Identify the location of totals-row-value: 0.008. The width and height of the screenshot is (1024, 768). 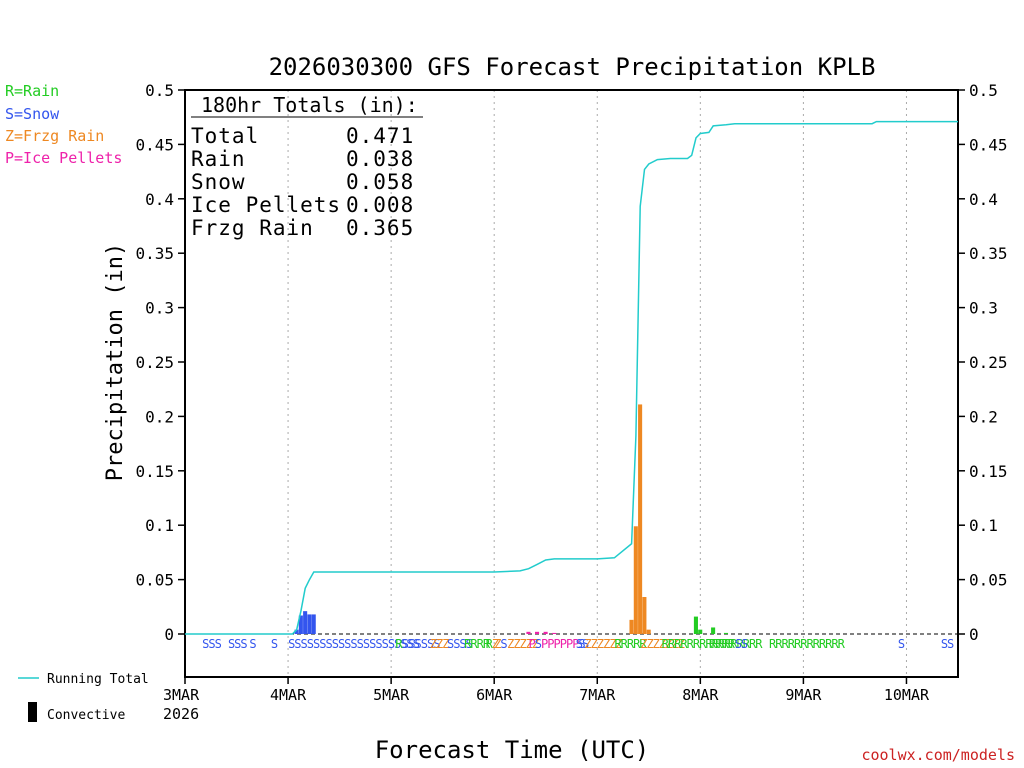
(380, 205).